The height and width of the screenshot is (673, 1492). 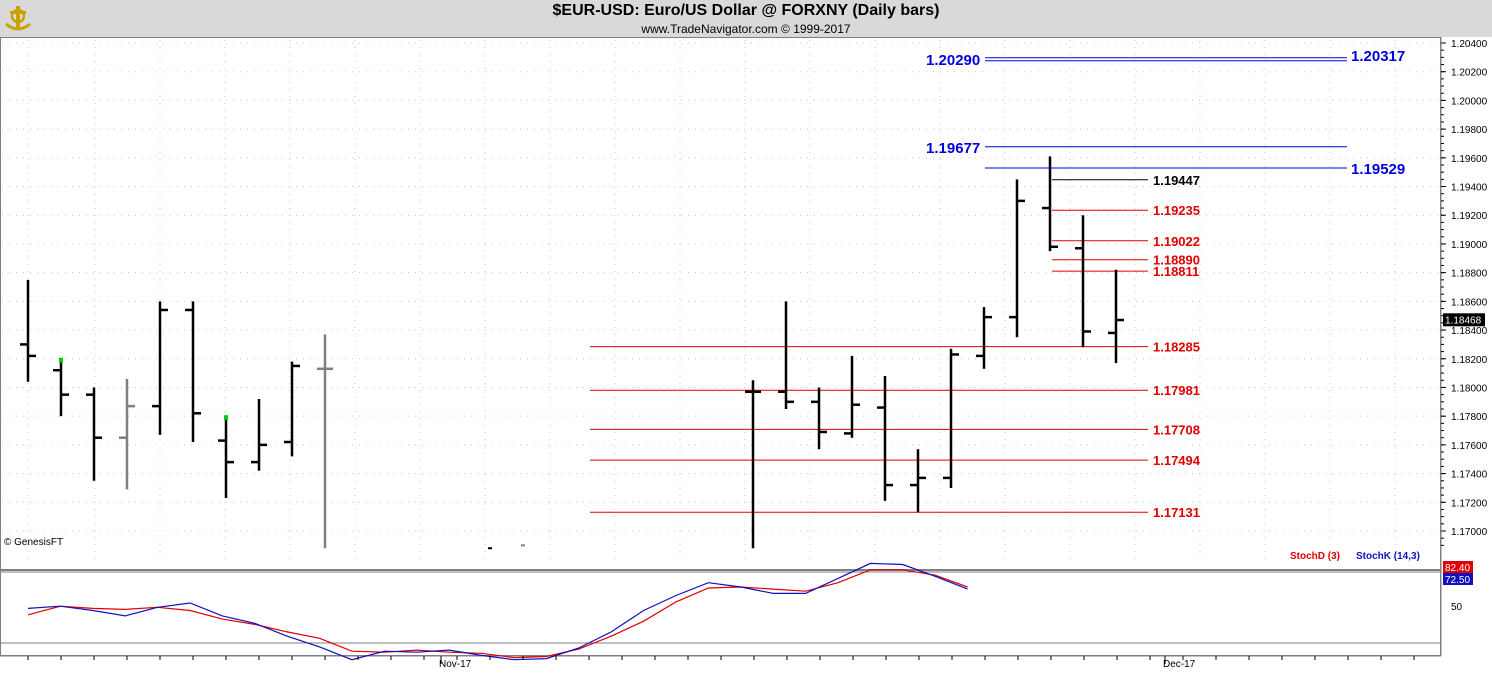 What do you see at coordinates (455, 664) in the screenshot?
I see `date-label: Nov-17` at bounding box center [455, 664].